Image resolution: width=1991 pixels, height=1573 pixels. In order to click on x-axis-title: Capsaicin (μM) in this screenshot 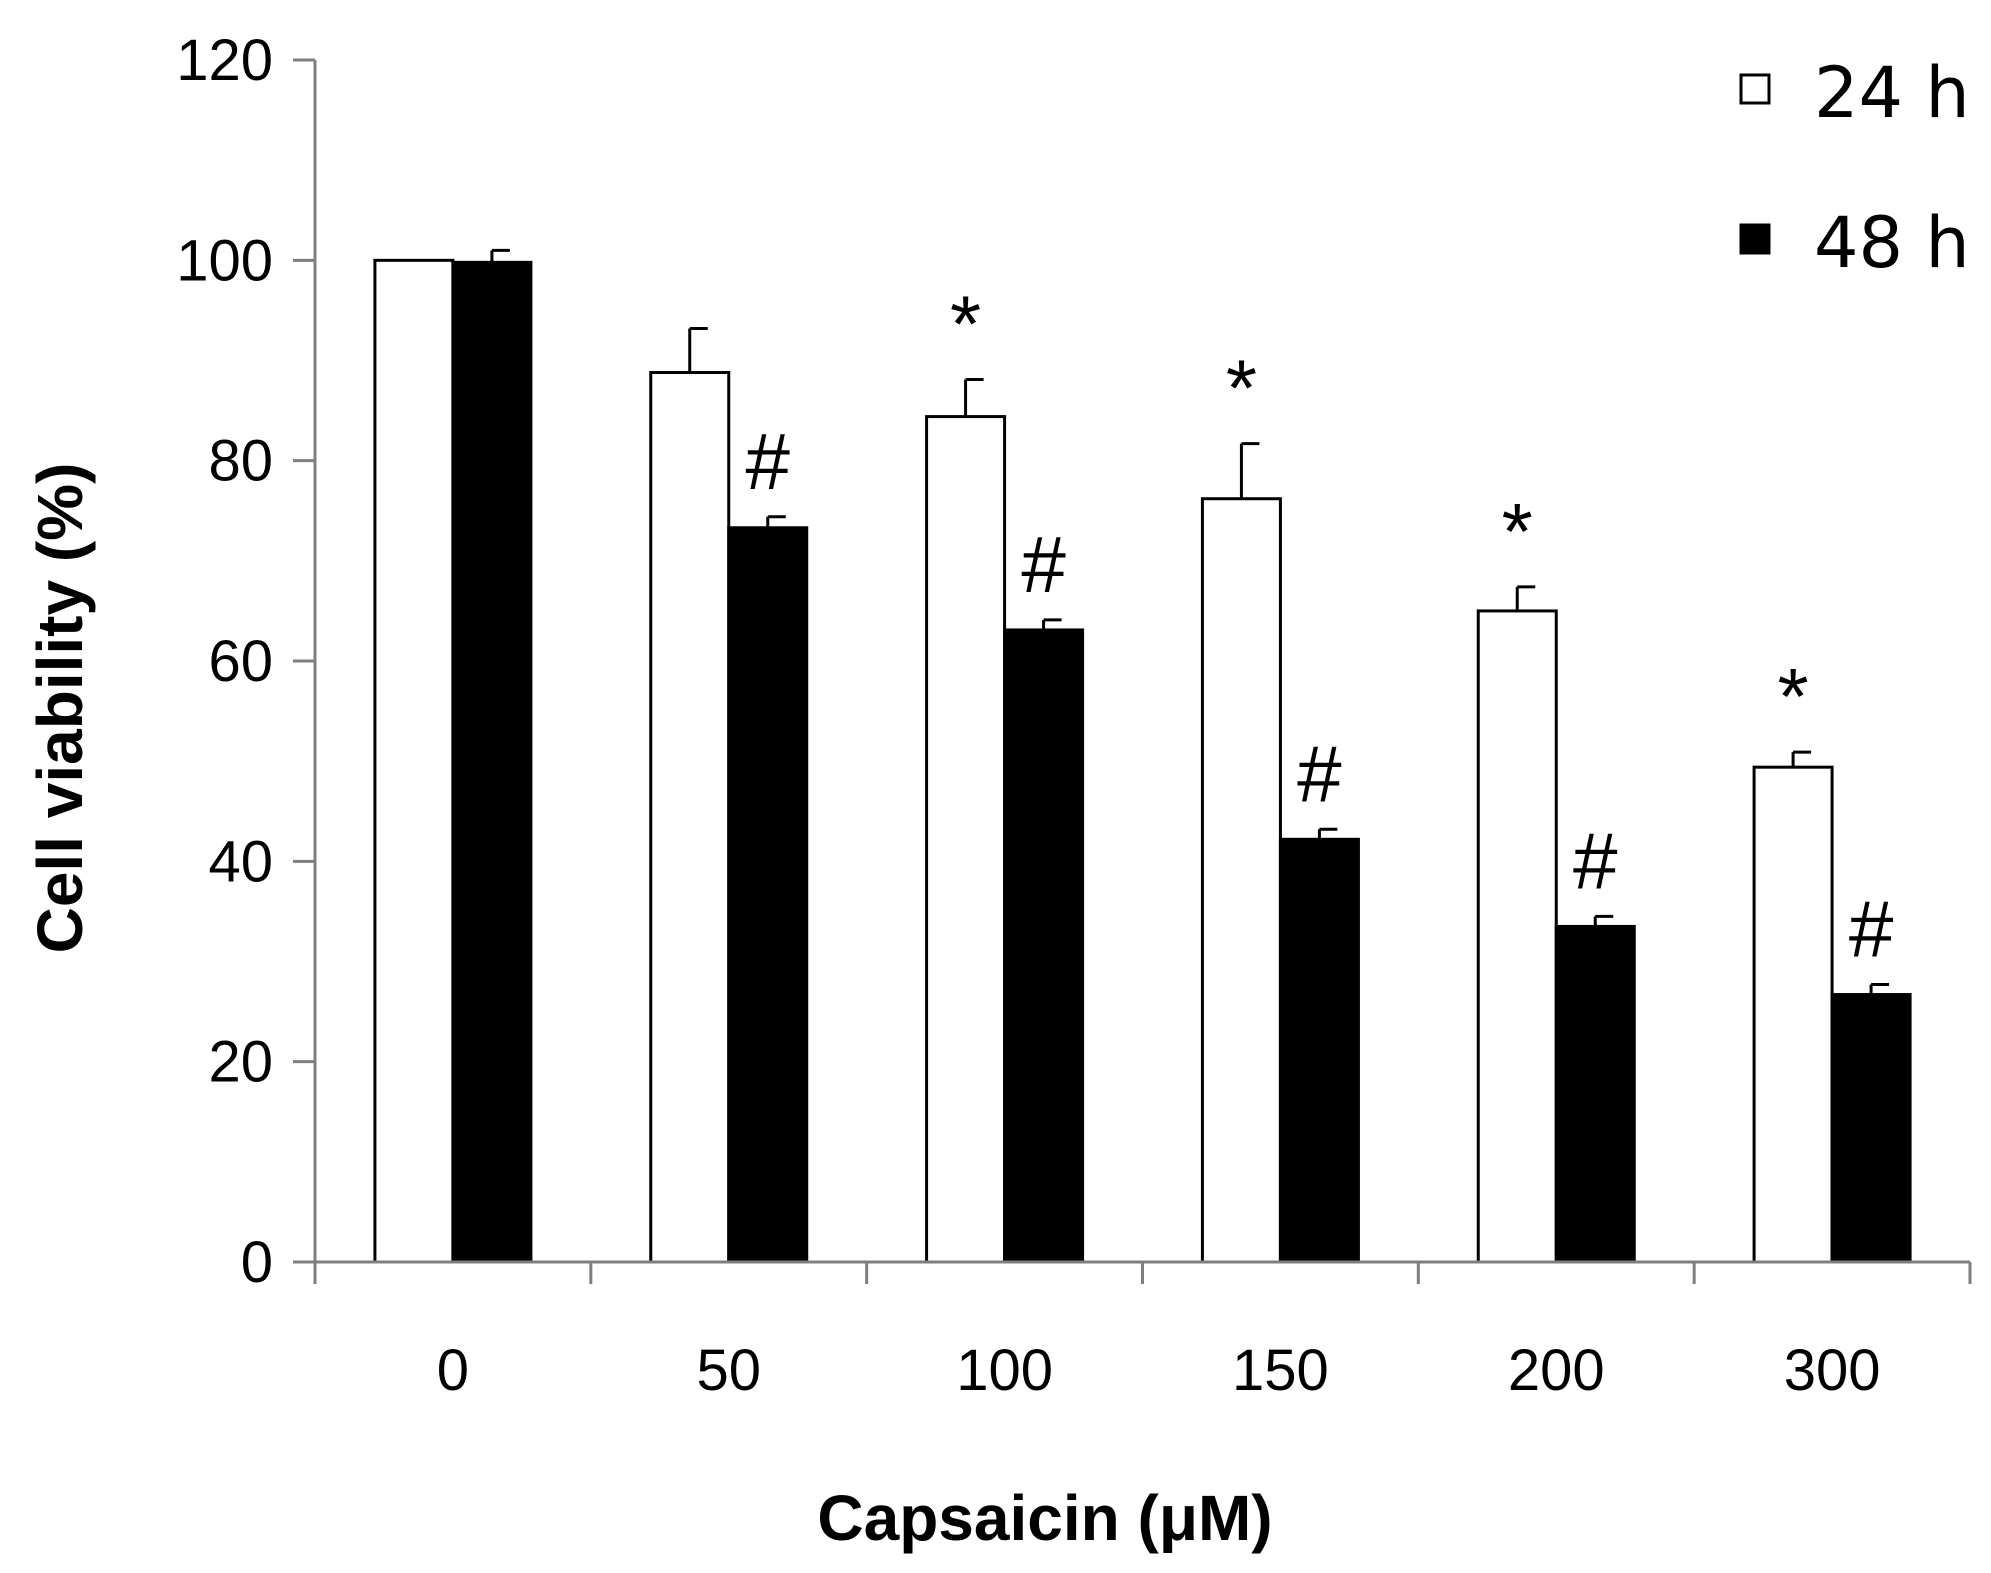, I will do `click(1044, 1518)`.